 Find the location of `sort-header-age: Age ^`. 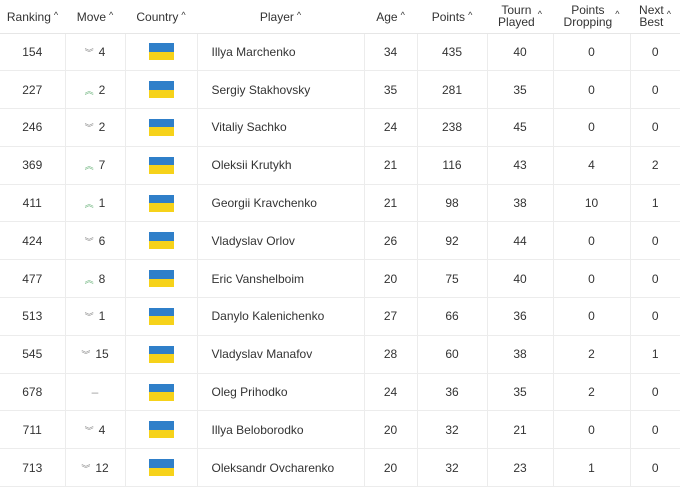

sort-header-age: Age ^ is located at coordinates (390, 17).